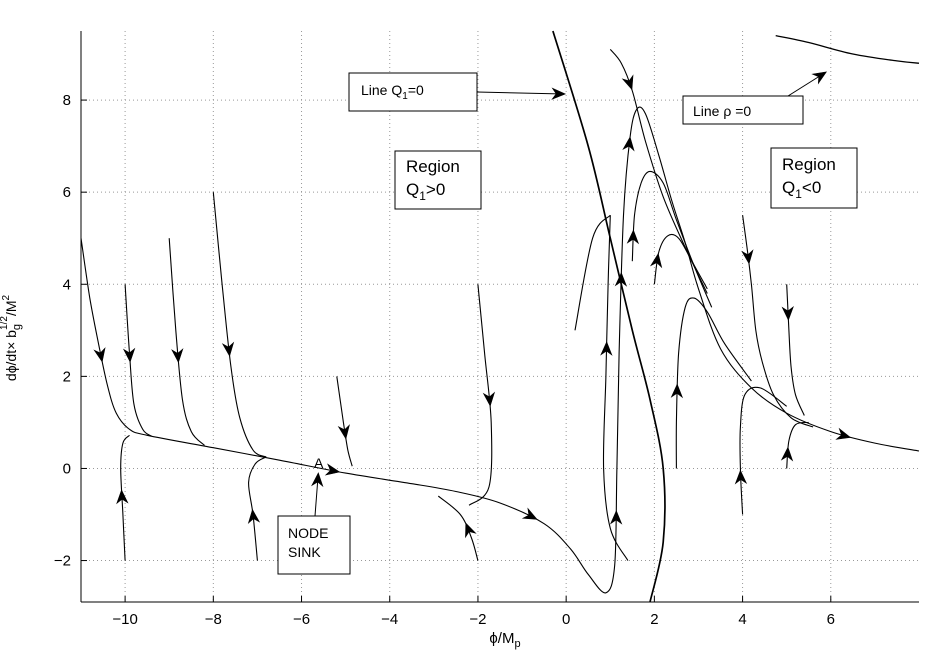 This screenshot has width=926, height=654. What do you see at coordinates (67, 192) in the screenshot?
I see `y-tick-label: 6` at bounding box center [67, 192].